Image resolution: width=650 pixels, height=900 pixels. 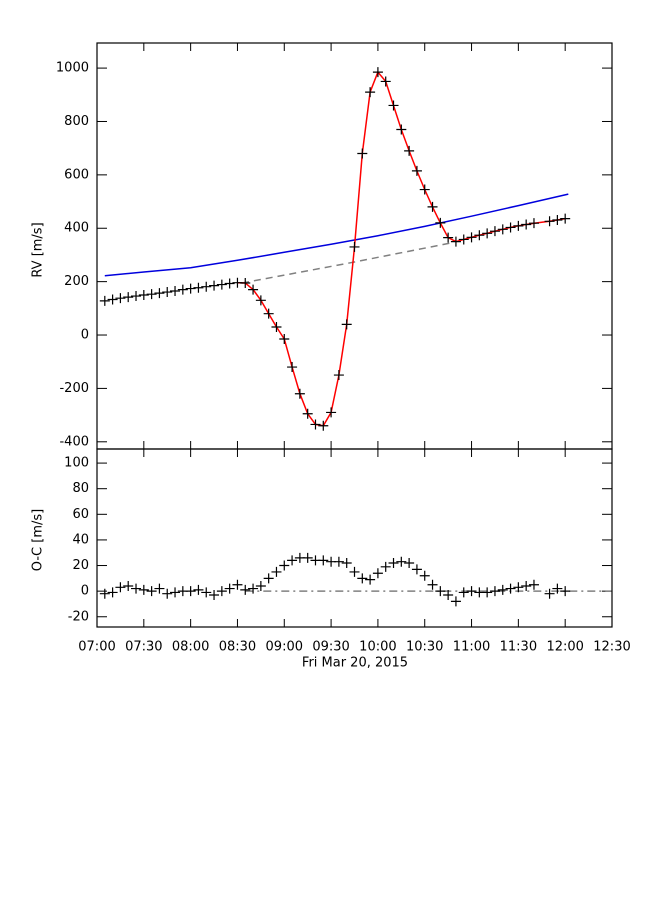 What do you see at coordinates (80, 514) in the screenshot?
I see `y-tick-label: 60` at bounding box center [80, 514].